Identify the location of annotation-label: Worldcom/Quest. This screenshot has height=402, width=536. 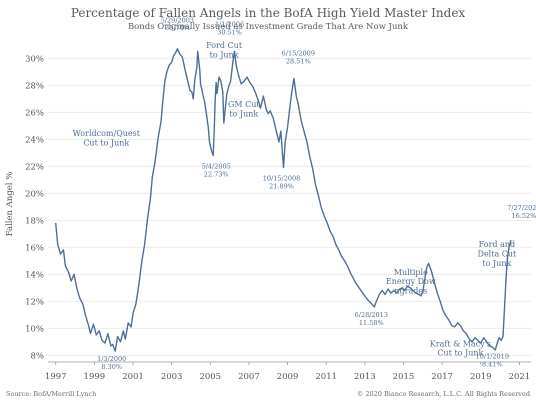
(107, 133).